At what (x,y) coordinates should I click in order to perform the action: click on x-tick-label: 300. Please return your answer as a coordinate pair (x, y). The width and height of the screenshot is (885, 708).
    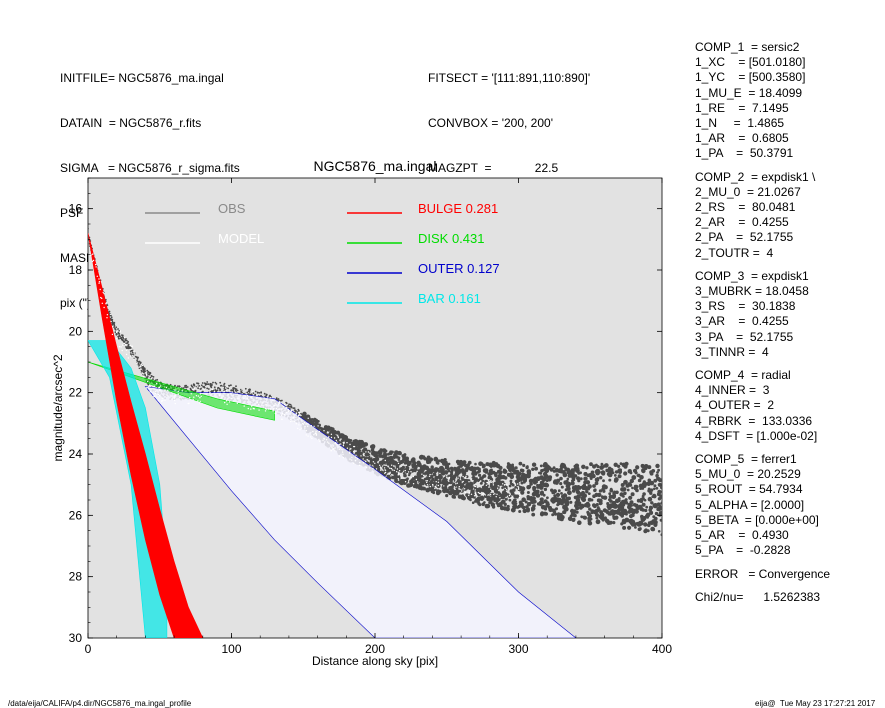
    Looking at the image, I should click on (518, 649).